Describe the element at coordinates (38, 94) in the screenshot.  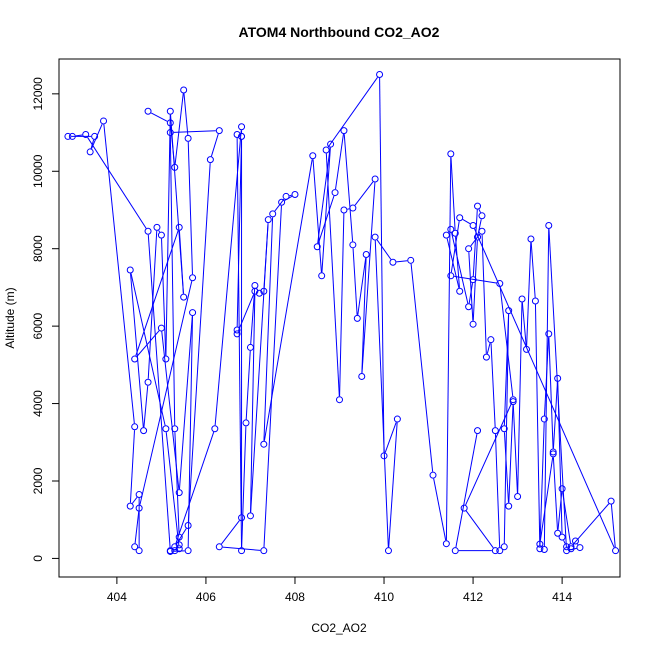
I see `y-tick-label: 12000` at that location.